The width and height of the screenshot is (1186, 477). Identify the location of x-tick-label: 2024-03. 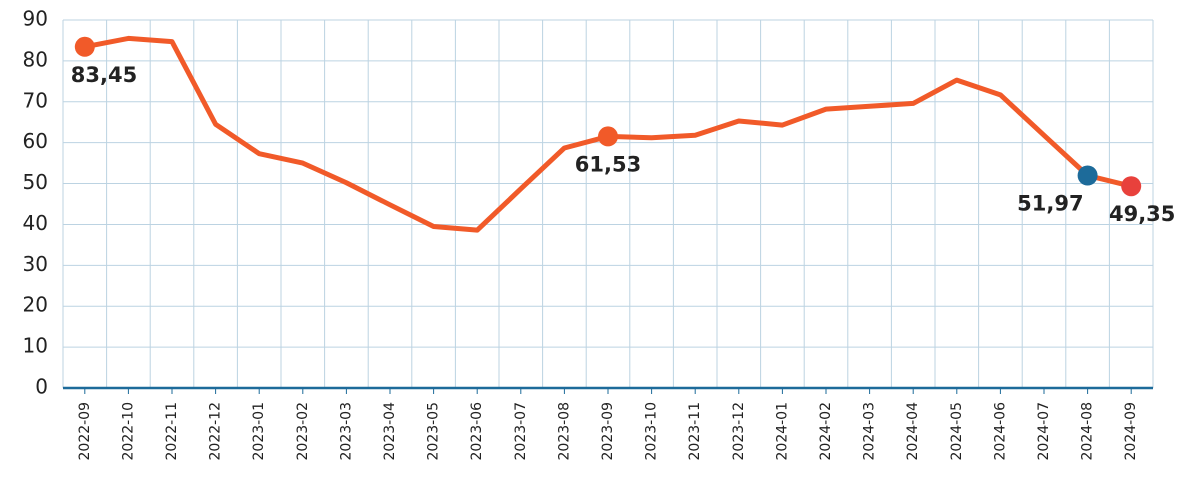
(870, 431).